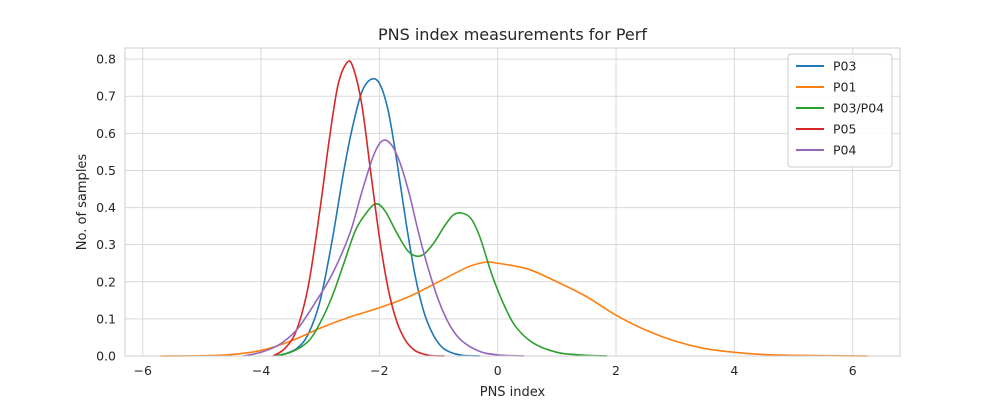 The width and height of the screenshot is (1000, 400). I want to click on y-tick-label: 0.2, so click(106, 281).